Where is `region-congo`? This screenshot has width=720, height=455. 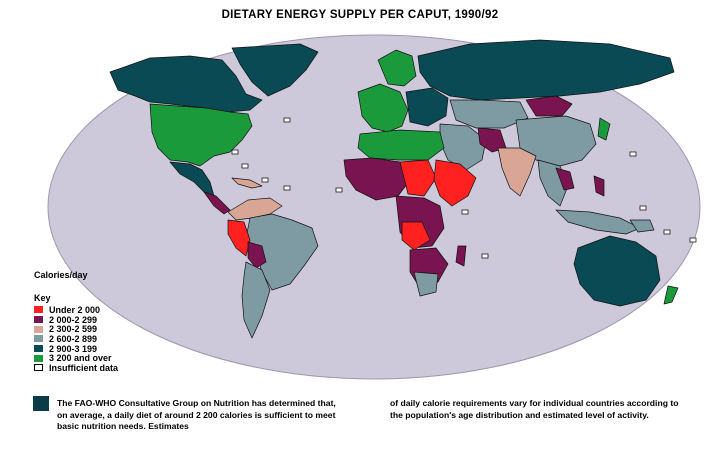
region-congo is located at coordinates (416, 236).